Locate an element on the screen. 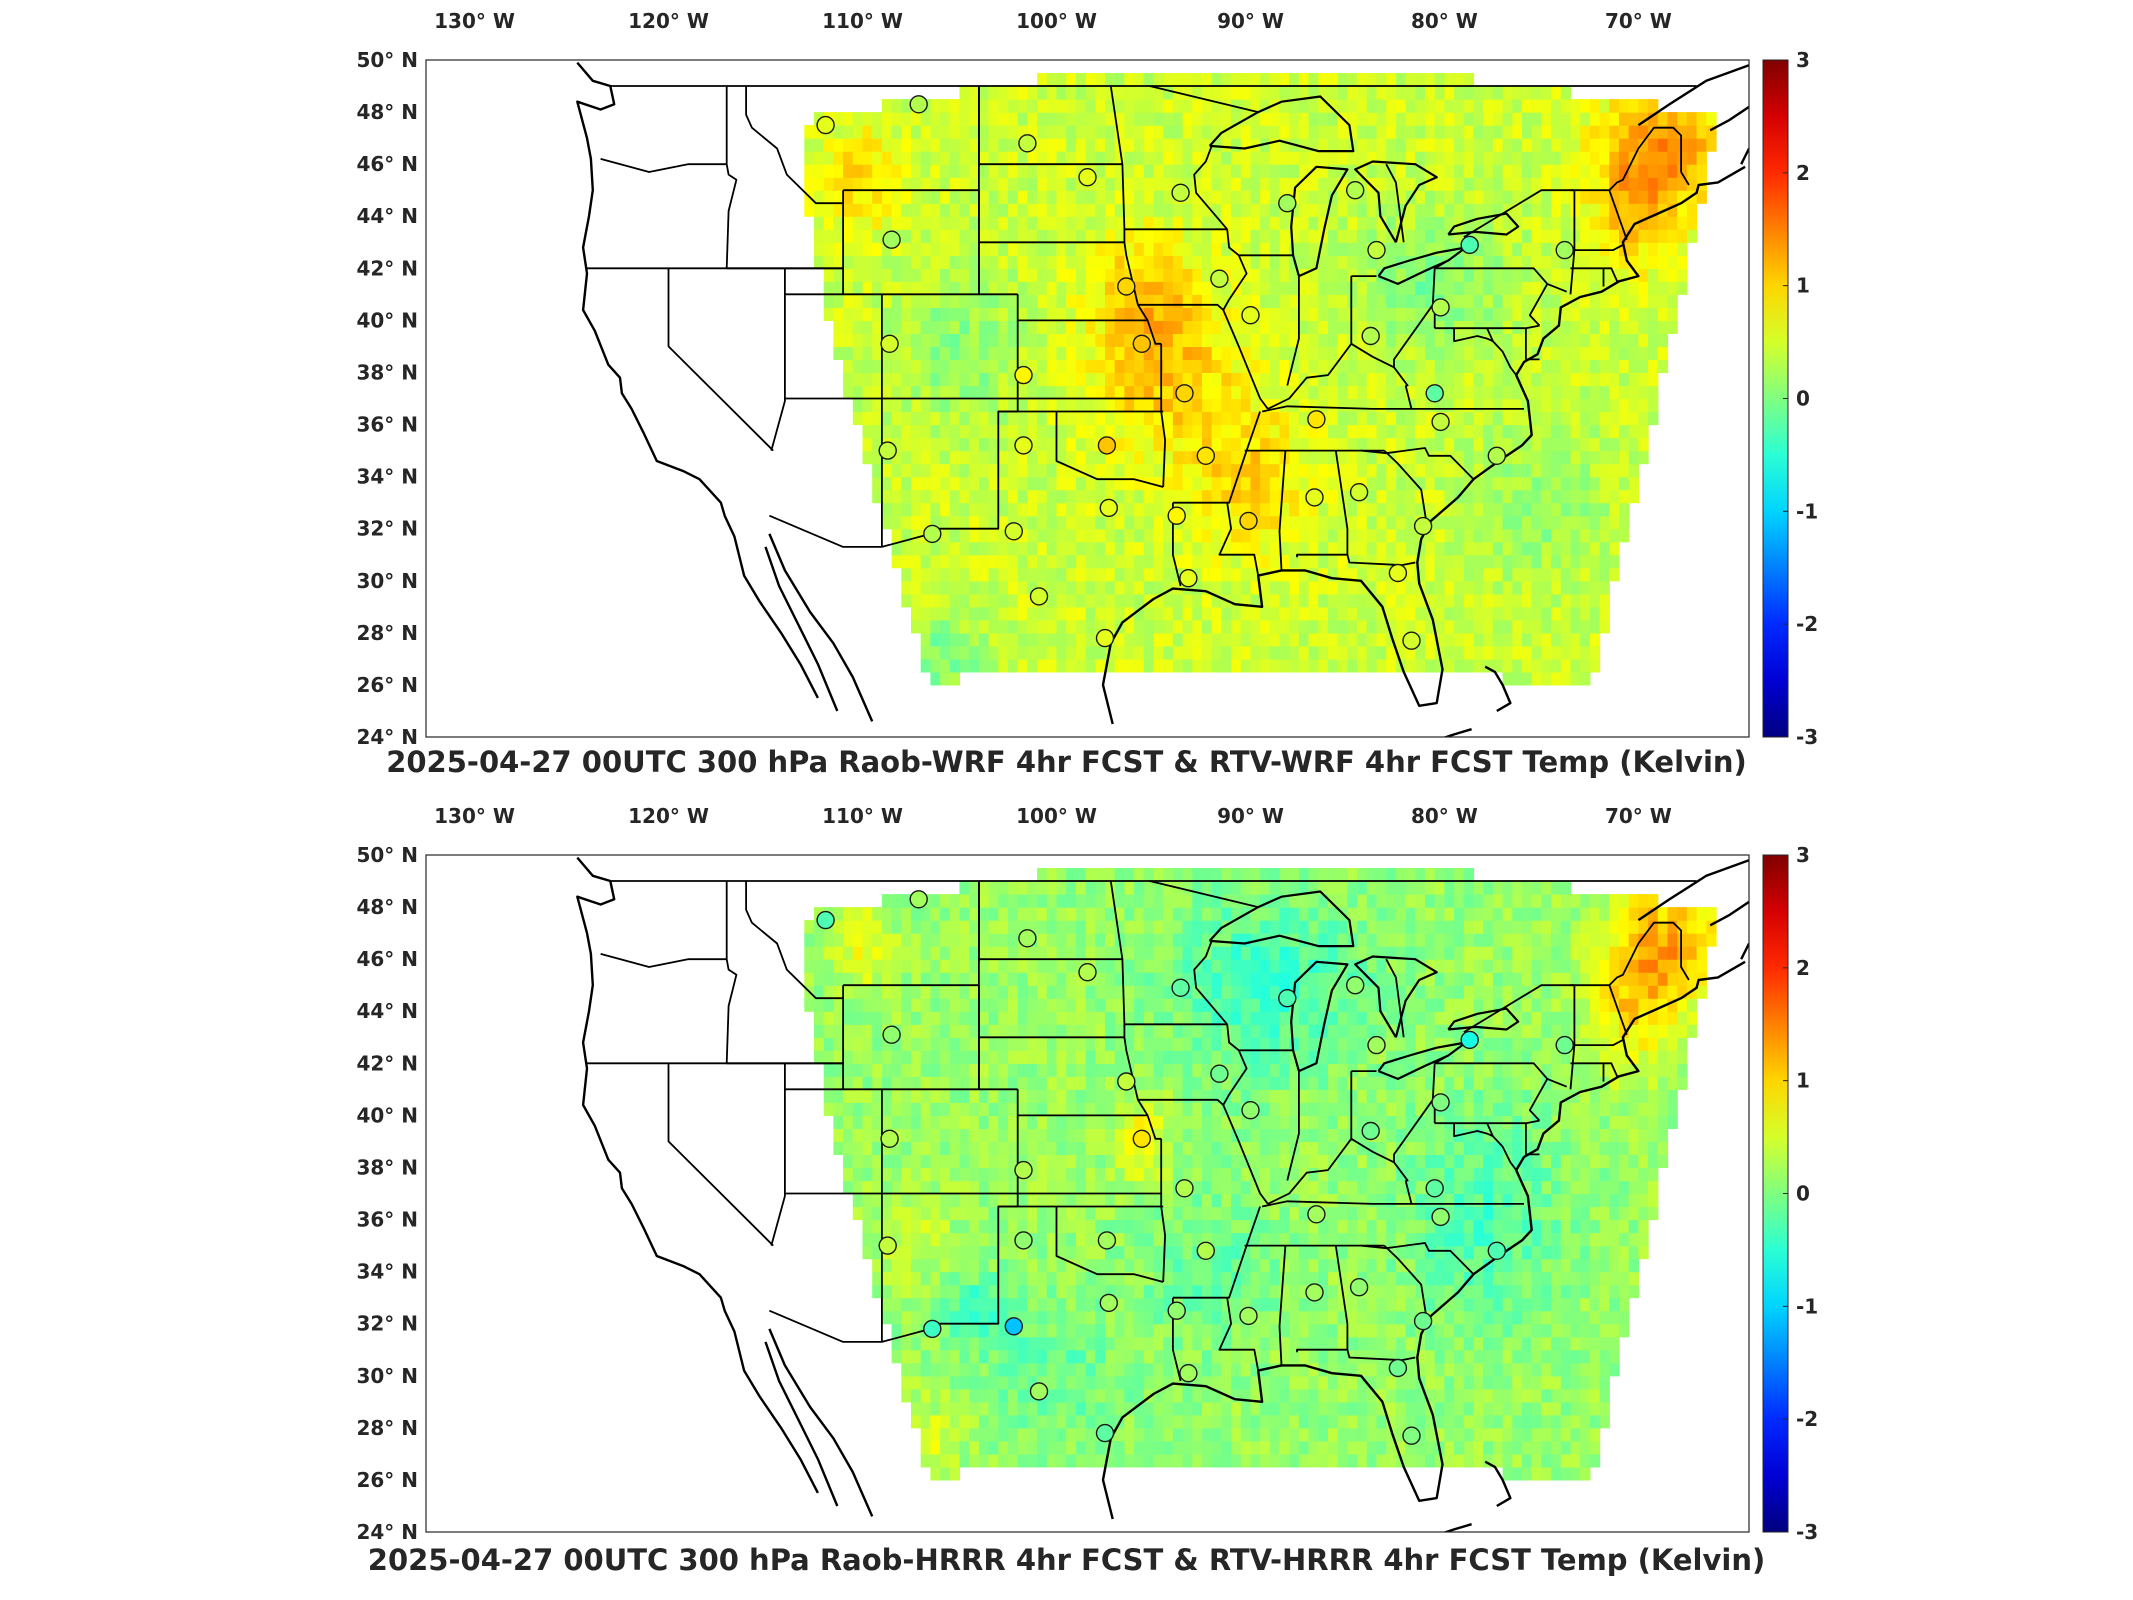  latitude-tick-label: 40° N is located at coordinates (387, 320).